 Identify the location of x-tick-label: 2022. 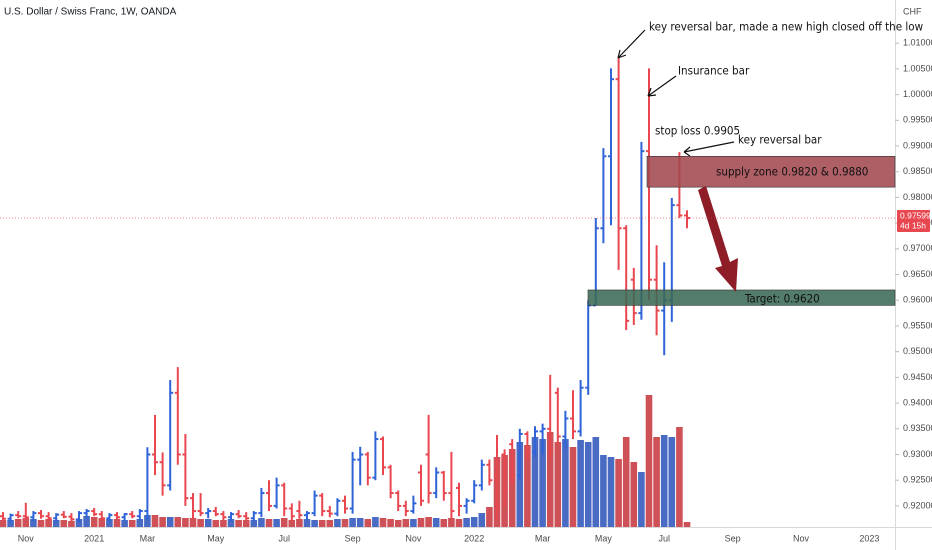
(474, 538).